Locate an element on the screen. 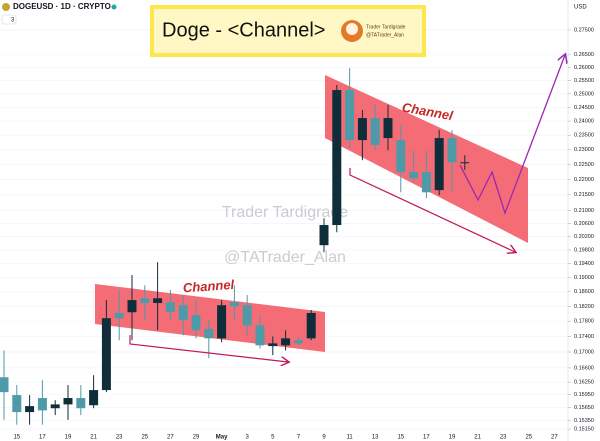  y-tick-label: 0.16250 is located at coordinates (584, 383).